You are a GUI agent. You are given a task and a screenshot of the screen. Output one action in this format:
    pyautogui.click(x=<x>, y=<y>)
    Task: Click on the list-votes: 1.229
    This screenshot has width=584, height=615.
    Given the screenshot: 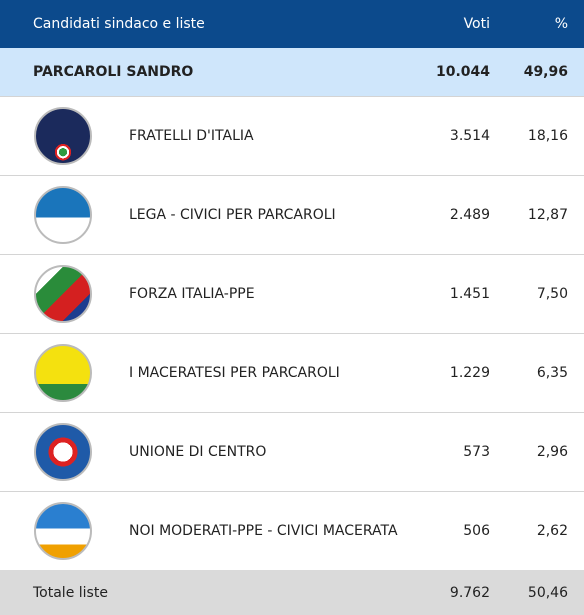 What is the action you would take?
    pyautogui.click(x=469, y=373)
    